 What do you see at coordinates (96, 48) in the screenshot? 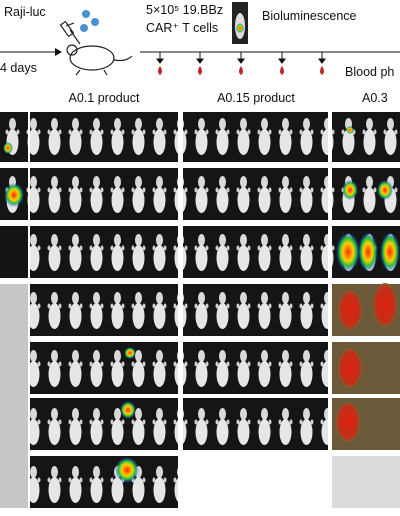
I see `mouse-icon` at bounding box center [96, 48].